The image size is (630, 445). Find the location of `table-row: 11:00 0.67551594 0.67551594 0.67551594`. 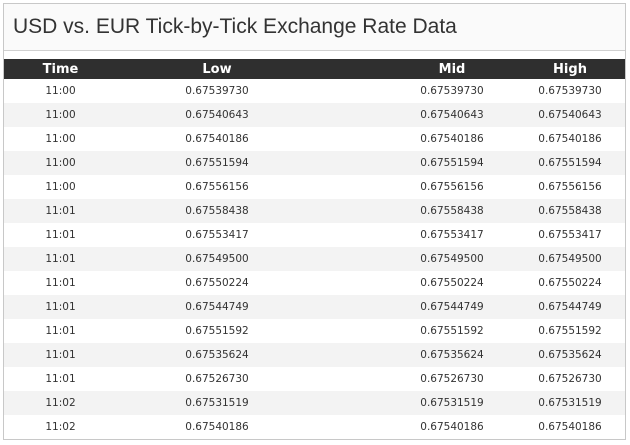

table-row: 11:00 0.67551594 0.67551594 0.67551594 is located at coordinates (314, 163).